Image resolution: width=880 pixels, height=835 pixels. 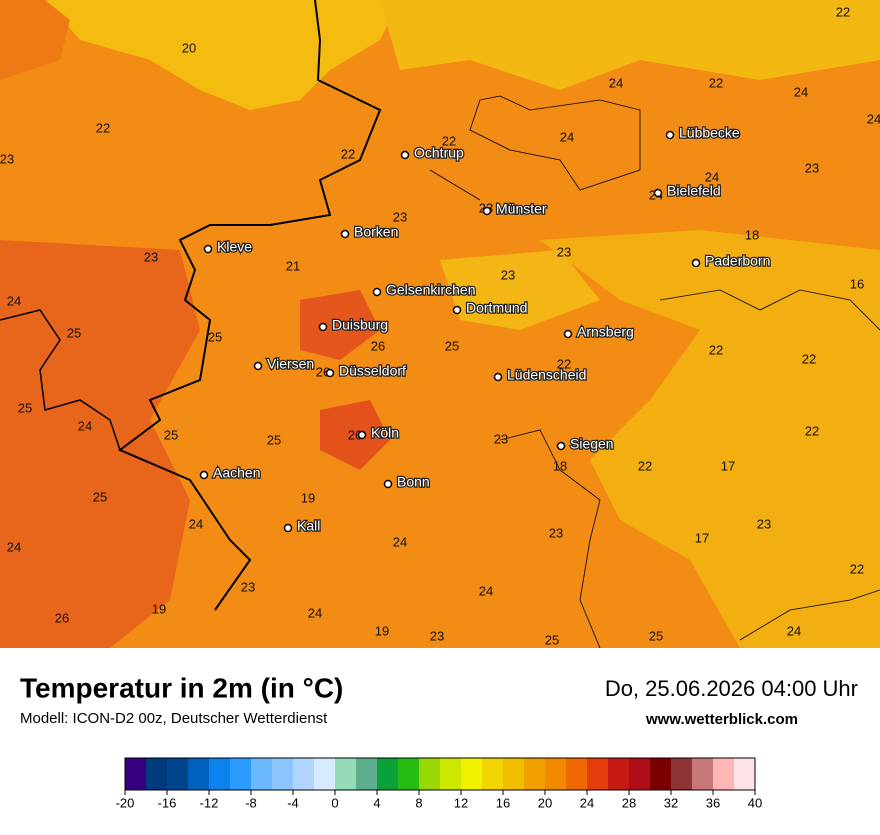 I want to click on temperature-label: 20, so click(x=189, y=47).